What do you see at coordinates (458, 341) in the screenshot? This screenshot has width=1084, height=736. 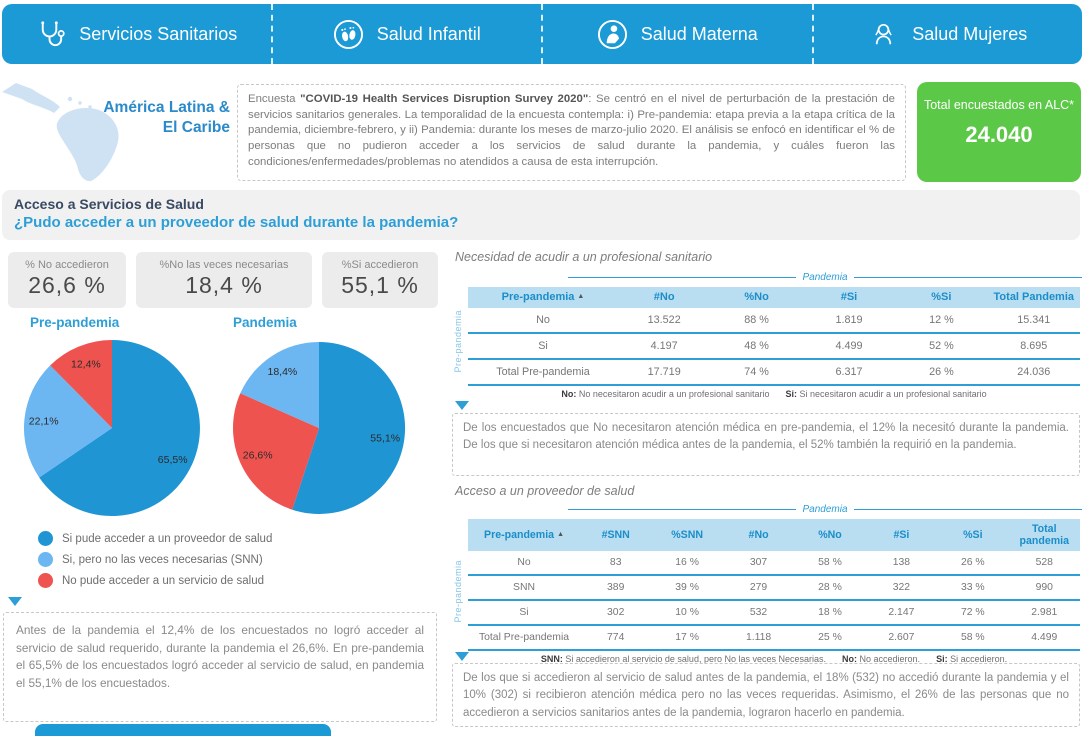 I see `table1-side-label: Pre-pandemia` at bounding box center [458, 341].